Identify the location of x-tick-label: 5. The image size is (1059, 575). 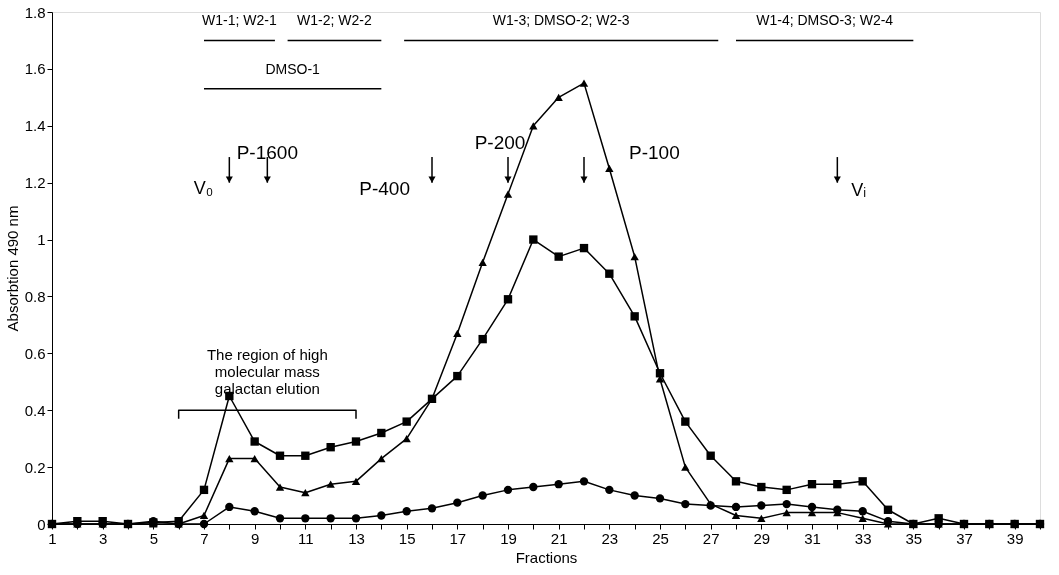
(154, 538).